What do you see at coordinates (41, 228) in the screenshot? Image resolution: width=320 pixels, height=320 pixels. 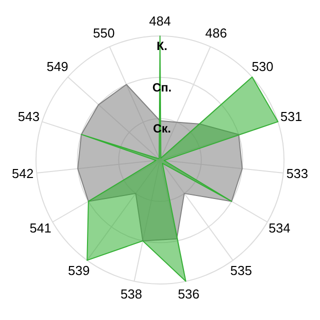 I see `spoke-label: 541` at bounding box center [41, 228].